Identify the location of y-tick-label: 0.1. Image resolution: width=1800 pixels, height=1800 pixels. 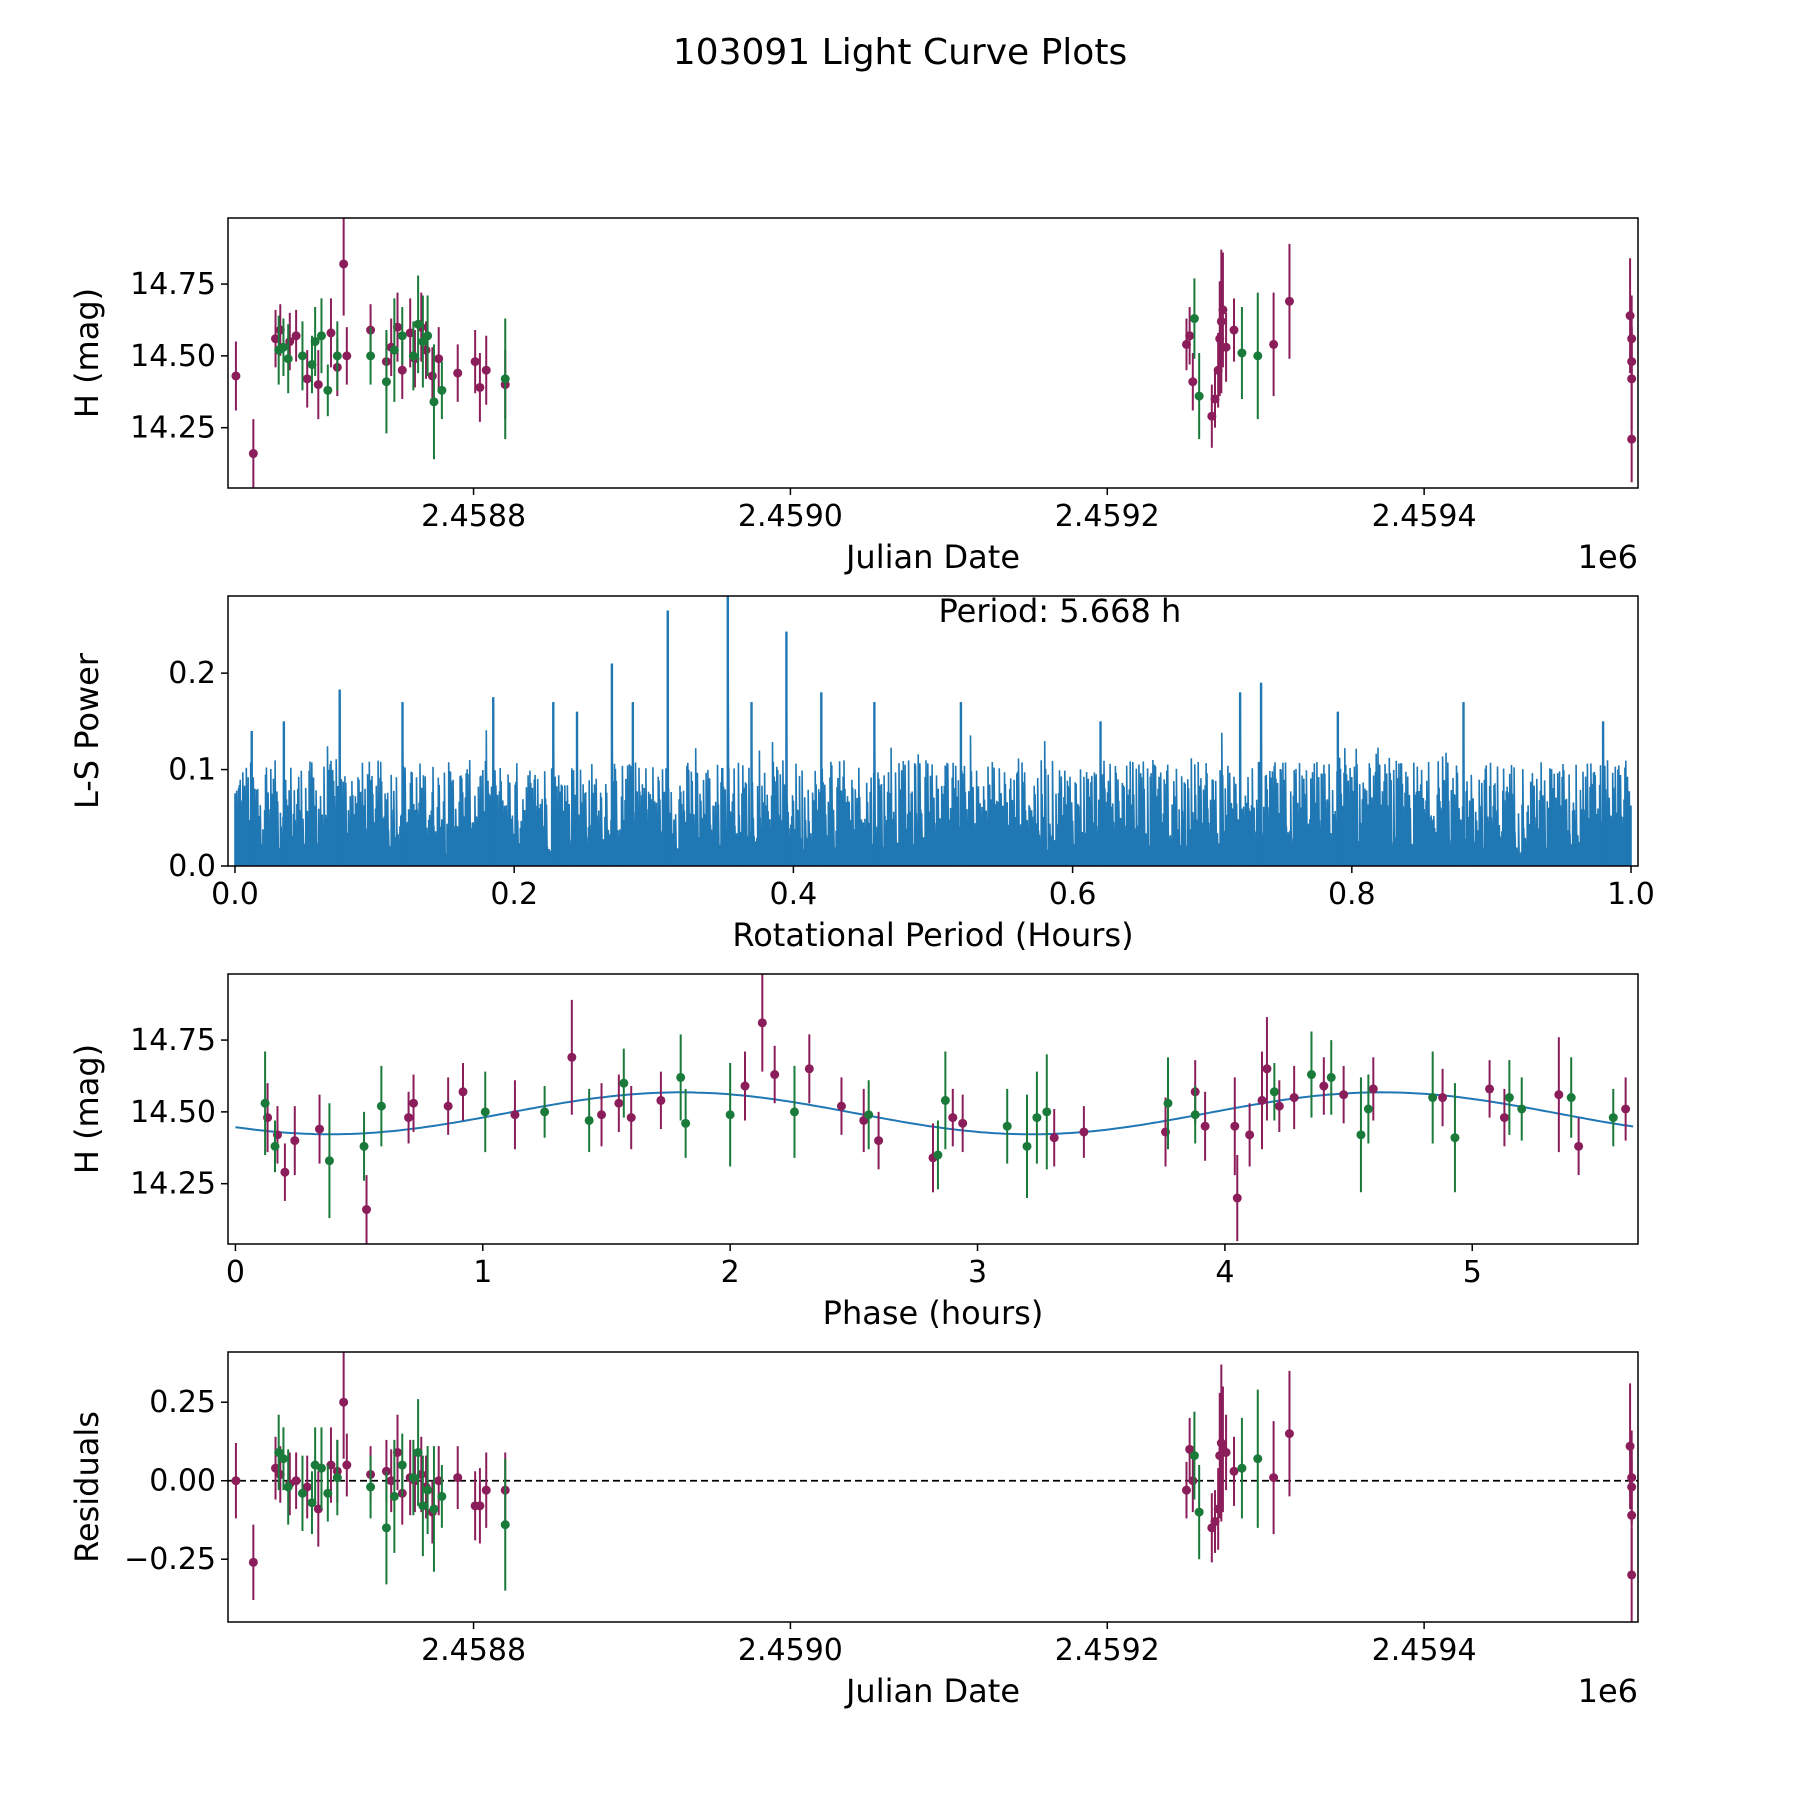
(192, 770).